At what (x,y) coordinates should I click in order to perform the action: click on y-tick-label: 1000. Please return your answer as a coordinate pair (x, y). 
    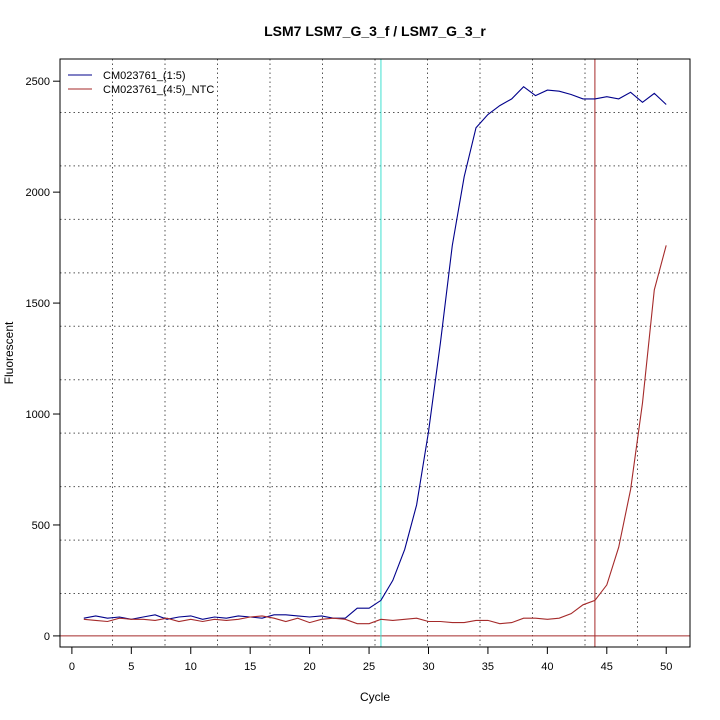
    Looking at the image, I should click on (38, 415).